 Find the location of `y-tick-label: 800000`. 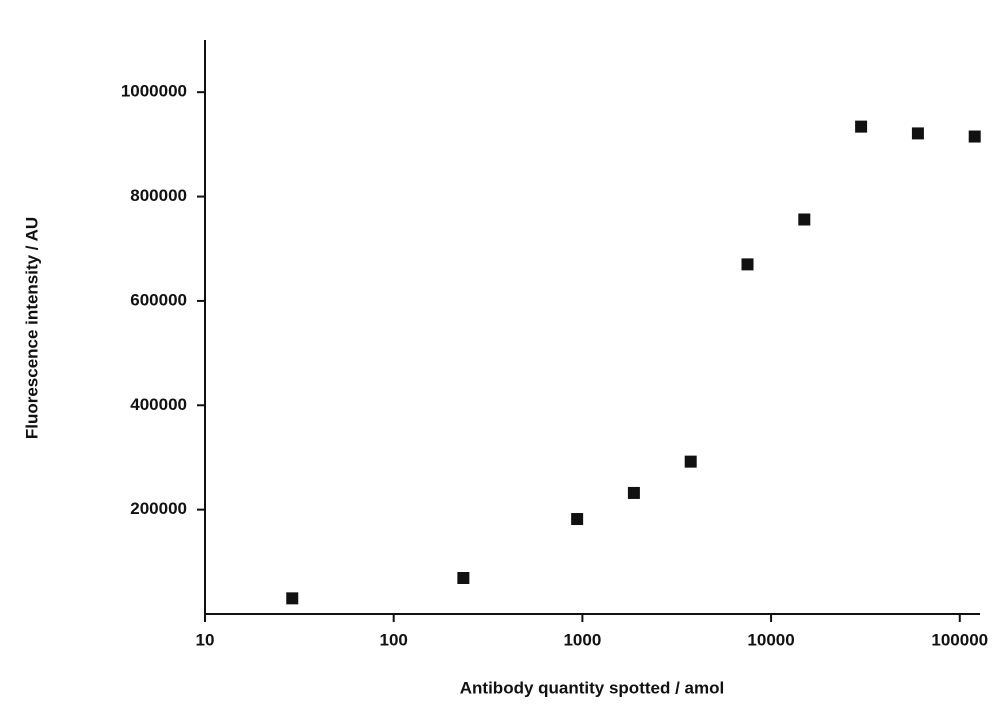

y-tick-label: 800000 is located at coordinates (158, 195).